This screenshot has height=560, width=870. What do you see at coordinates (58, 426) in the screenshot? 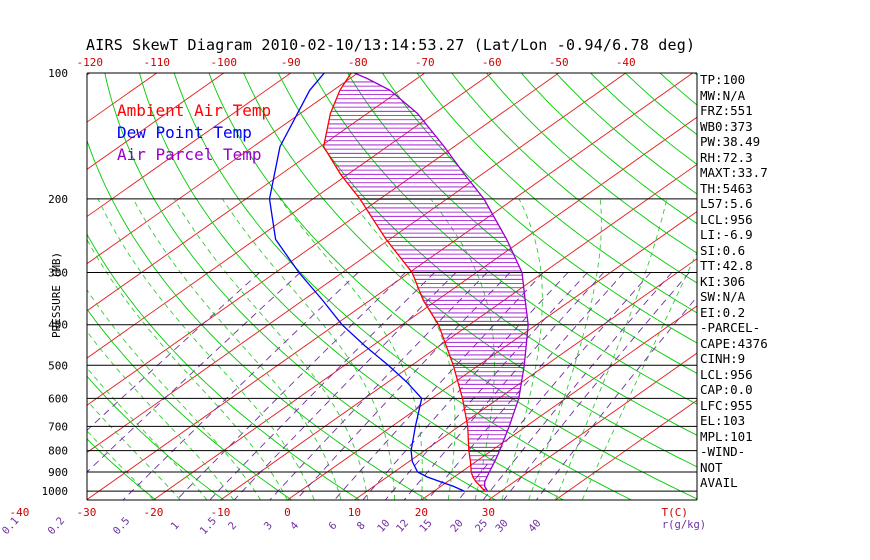
I see `pressure-tick-label: 700` at bounding box center [58, 426].